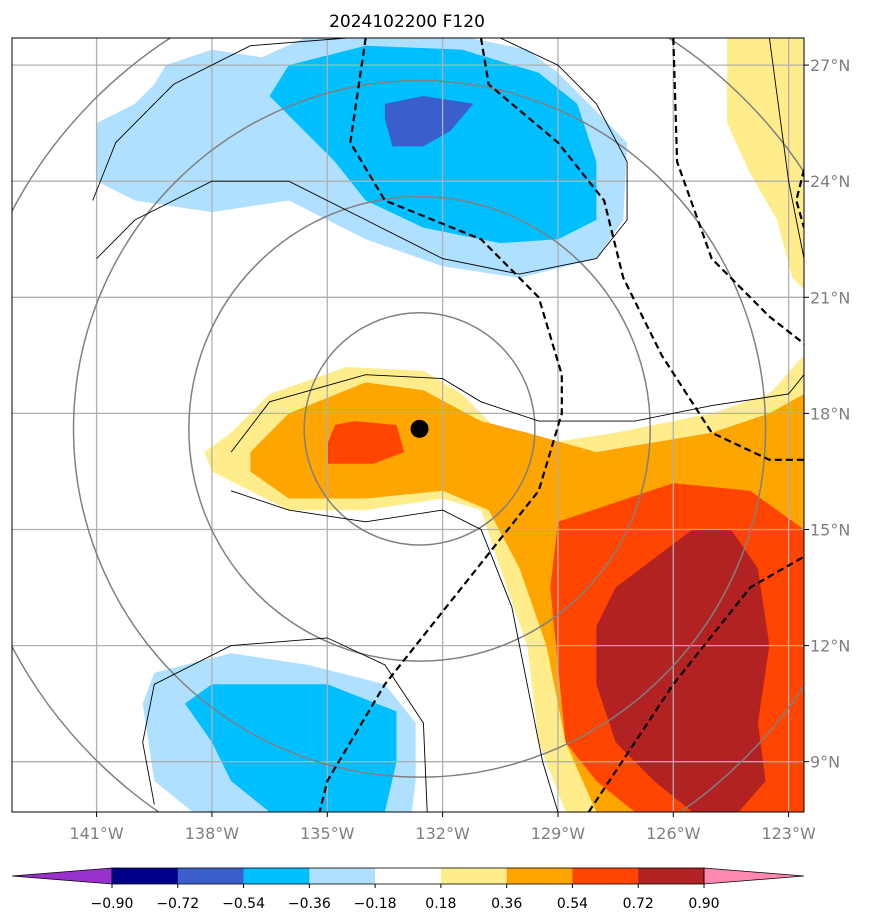 The height and width of the screenshot is (924, 873). Describe the element at coordinates (572, 904) in the screenshot. I see `colorbar-label-7: 0.54` at that location.